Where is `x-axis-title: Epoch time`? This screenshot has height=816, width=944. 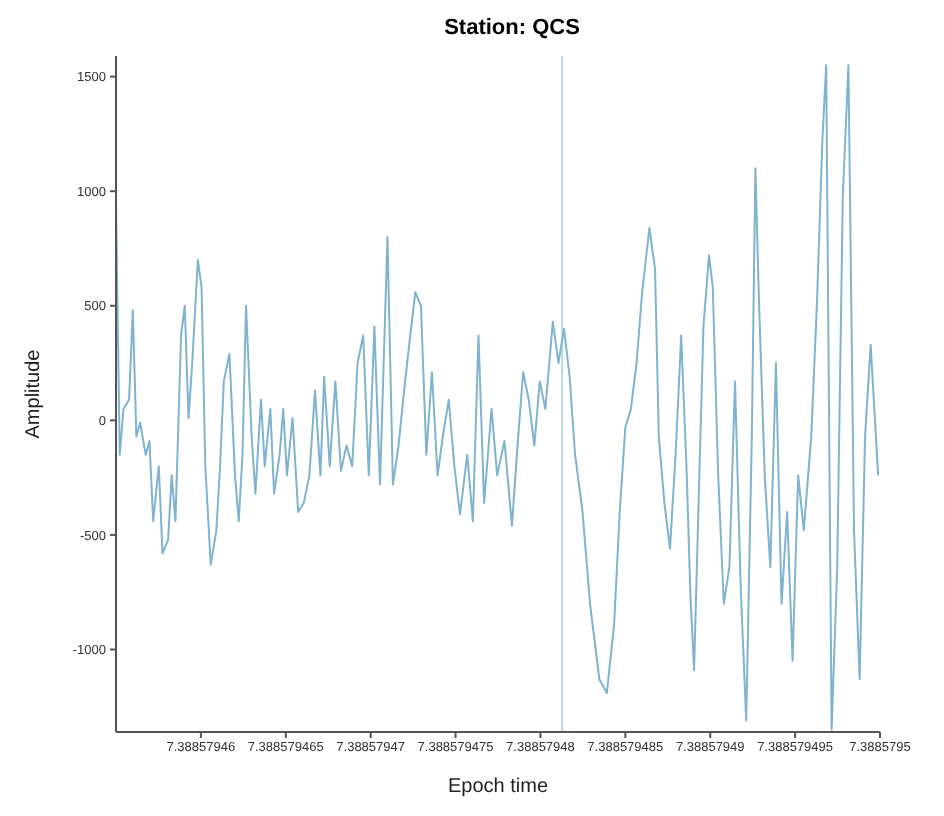 x-axis-title: Epoch time is located at coordinates (498, 787).